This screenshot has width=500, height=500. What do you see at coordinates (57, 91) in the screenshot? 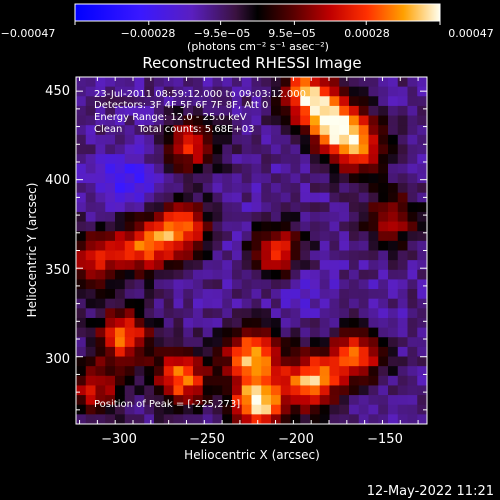
I see `y-tick-label: 450` at bounding box center [57, 91].